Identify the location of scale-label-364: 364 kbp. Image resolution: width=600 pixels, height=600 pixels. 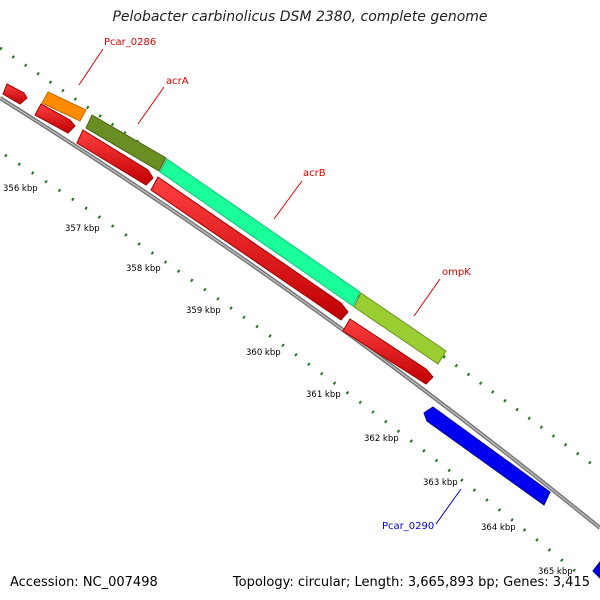
(498, 528).